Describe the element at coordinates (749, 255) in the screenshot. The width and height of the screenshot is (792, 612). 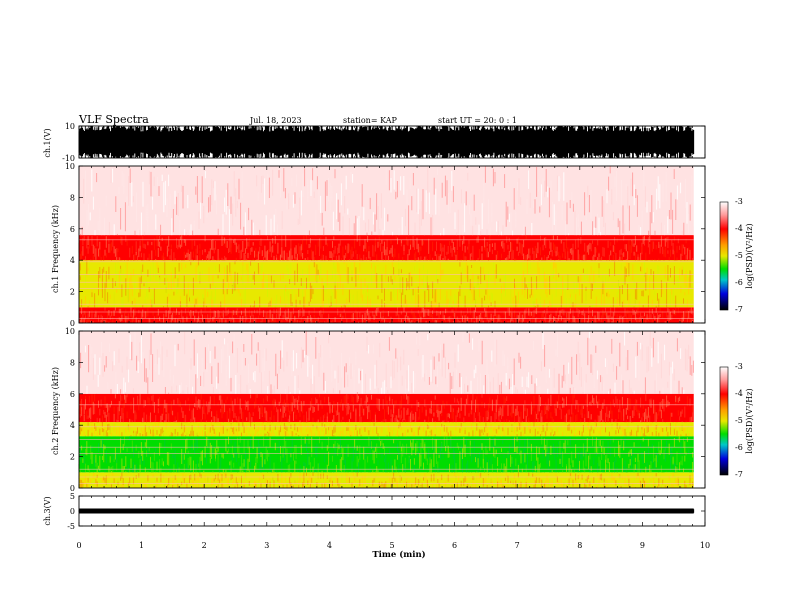
I see `colorbar1-label: log(PSD)(V²/Hz)` at that location.